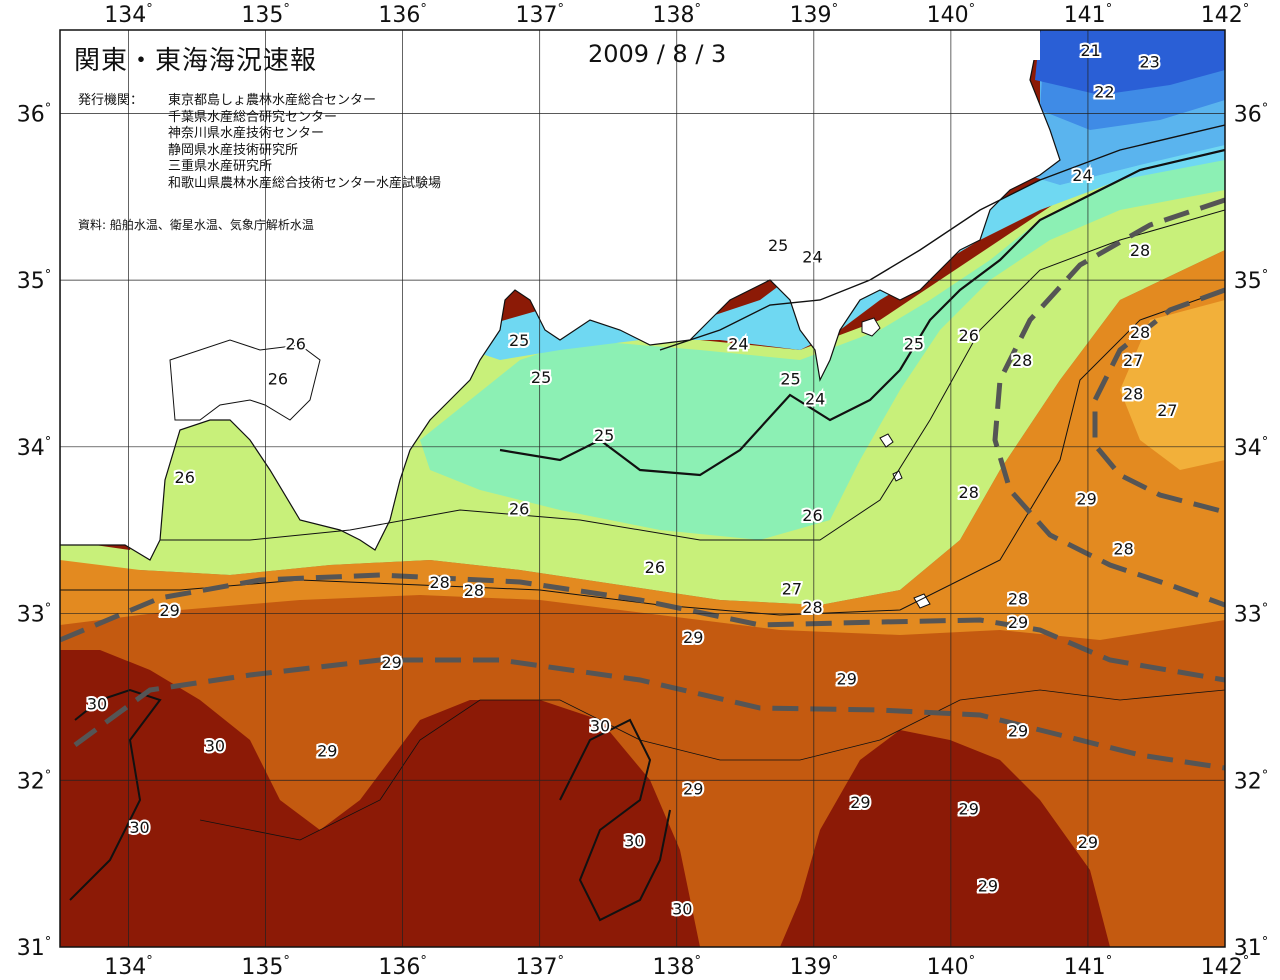 Image resolution: width=1280 pixels, height=980 pixels. I want to click on lon-tick-top: 138°, so click(677, 15).